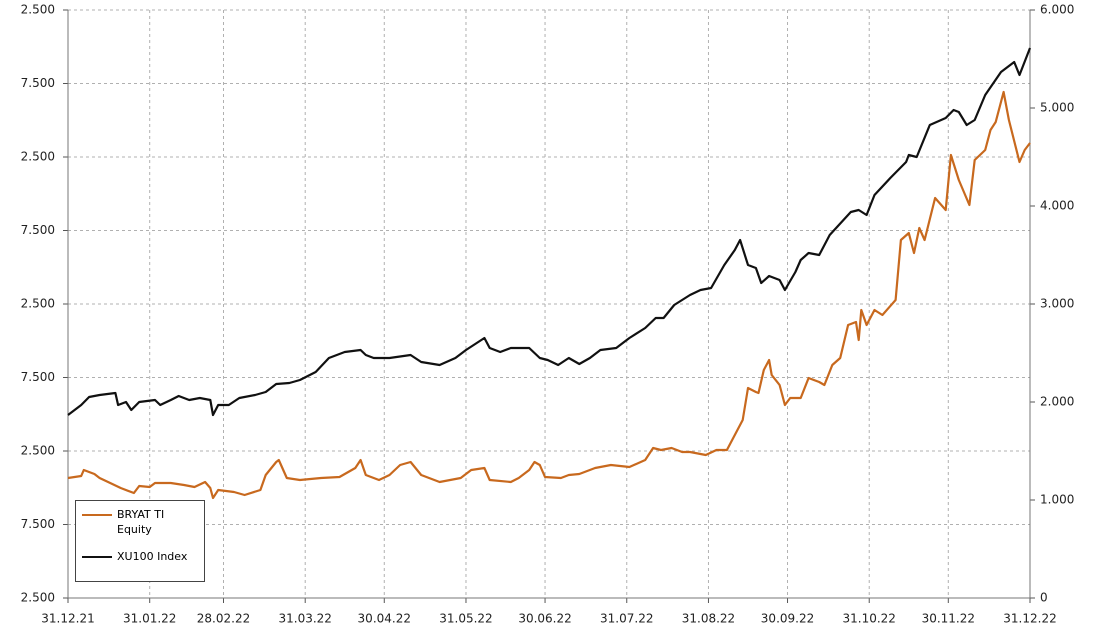 The width and height of the screenshot is (1094, 634). Describe the element at coordinates (1057, 108) in the screenshot. I see `y2-tick-label: 5.000` at that location.